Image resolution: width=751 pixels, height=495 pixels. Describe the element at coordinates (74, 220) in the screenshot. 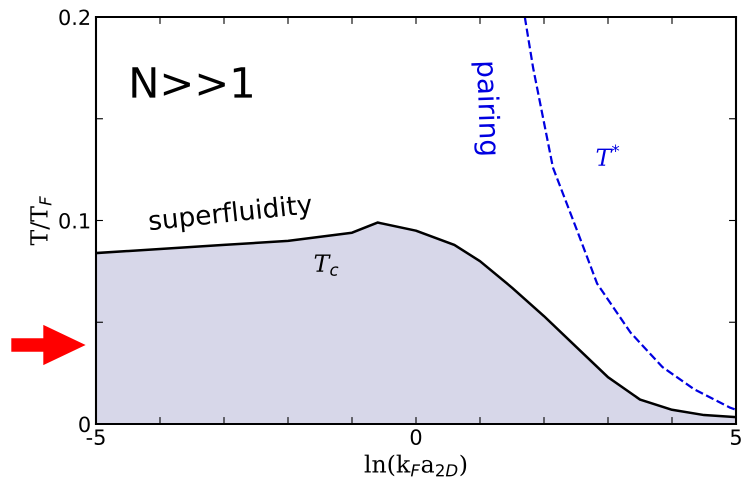

I see `y-tick-label: 0.1` at that location.